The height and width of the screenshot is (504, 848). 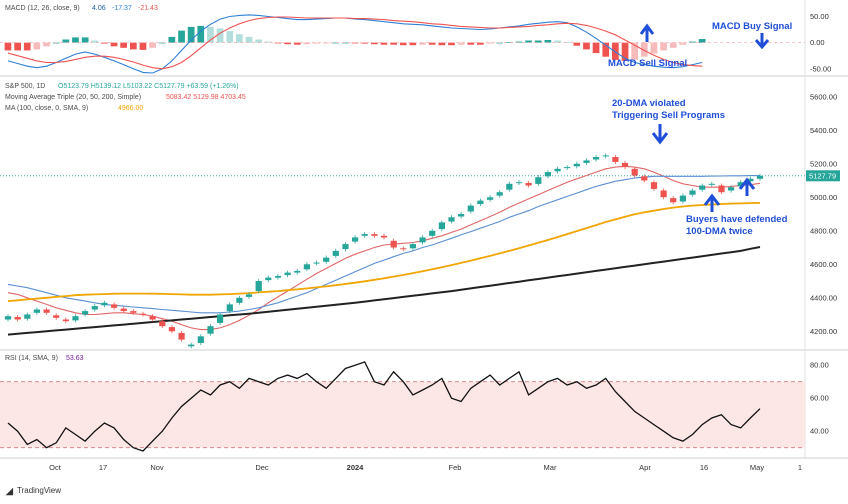 What do you see at coordinates (355, 43) in the screenshot?
I see `macd-series-signal` at bounding box center [355, 43].